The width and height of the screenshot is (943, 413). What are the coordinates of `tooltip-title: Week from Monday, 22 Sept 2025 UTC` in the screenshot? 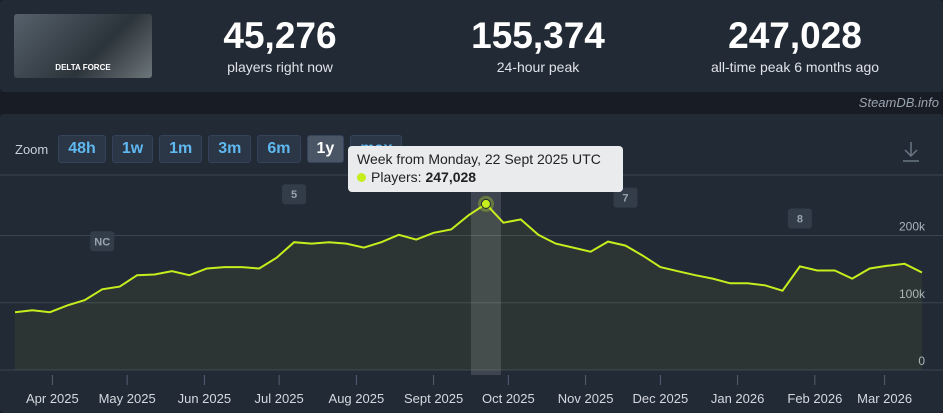 It's located at (479, 159).